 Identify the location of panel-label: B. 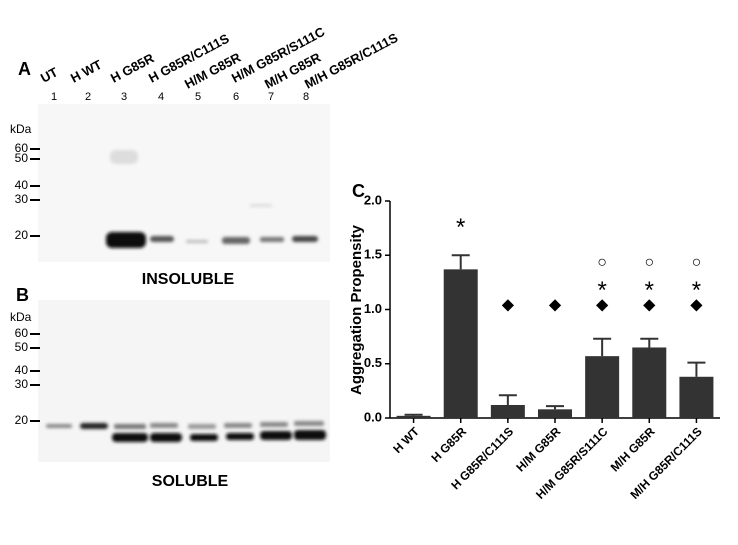
(22, 295).